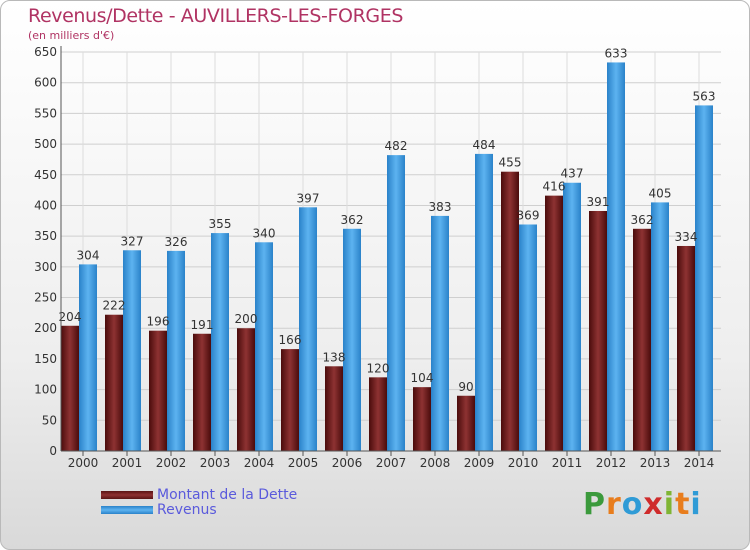  Describe the element at coordinates (45, 83) in the screenshot. I see `y-tick-label-600: 600` at that location.